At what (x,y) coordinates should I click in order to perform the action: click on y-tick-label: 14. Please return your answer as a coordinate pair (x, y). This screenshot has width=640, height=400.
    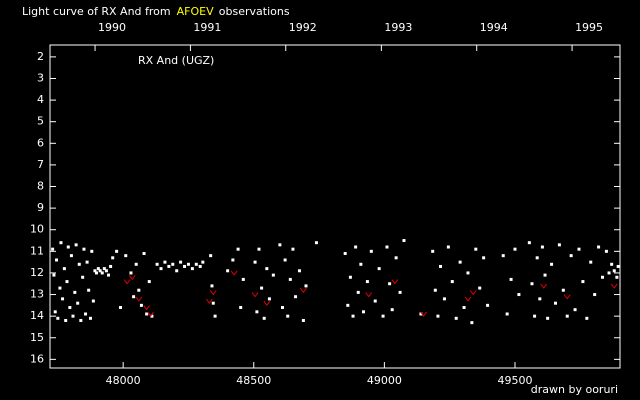
    Looking at the image, I should click on (37, 315).